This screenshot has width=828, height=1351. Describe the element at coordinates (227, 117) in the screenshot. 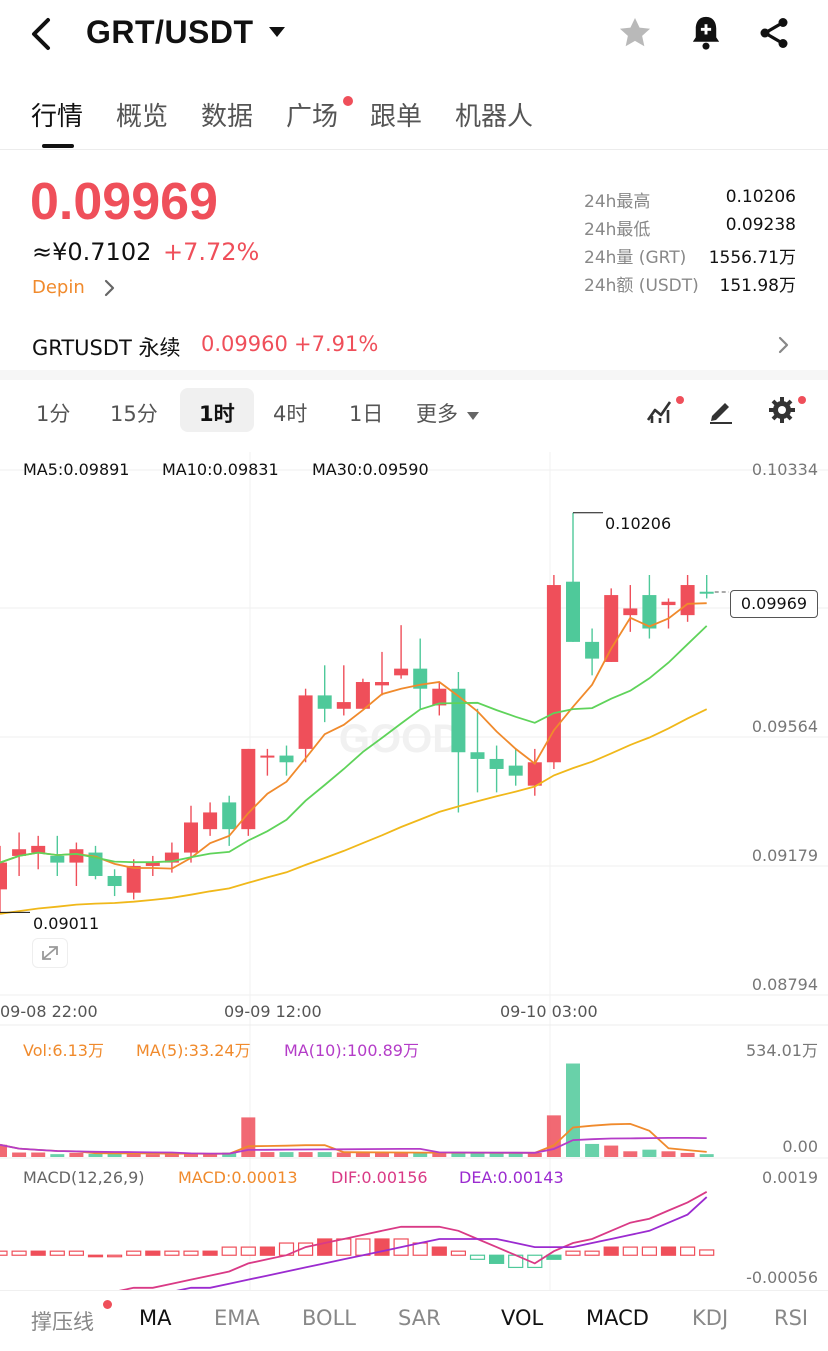

I see `tab-data: 数据` at that location.